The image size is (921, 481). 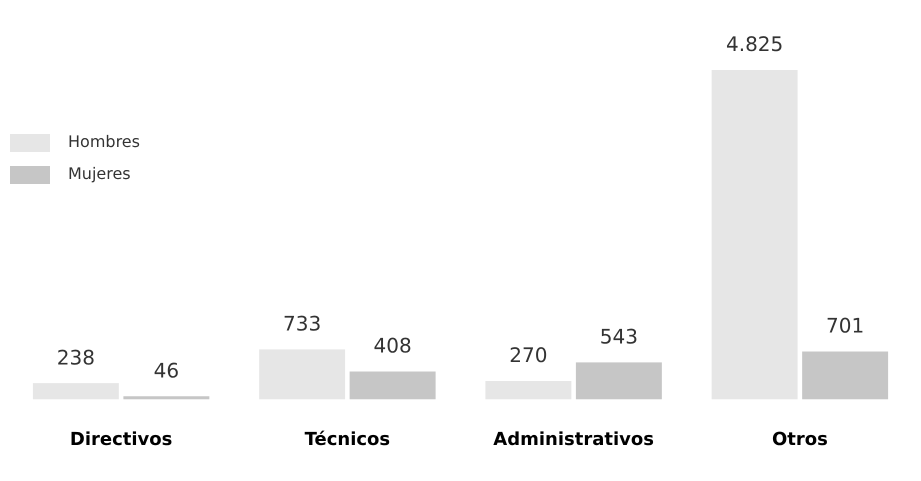 What do you see at coordinates (302, 324) in the screenshot?
I see `data-label: 733` at bounding box center [302, 324].